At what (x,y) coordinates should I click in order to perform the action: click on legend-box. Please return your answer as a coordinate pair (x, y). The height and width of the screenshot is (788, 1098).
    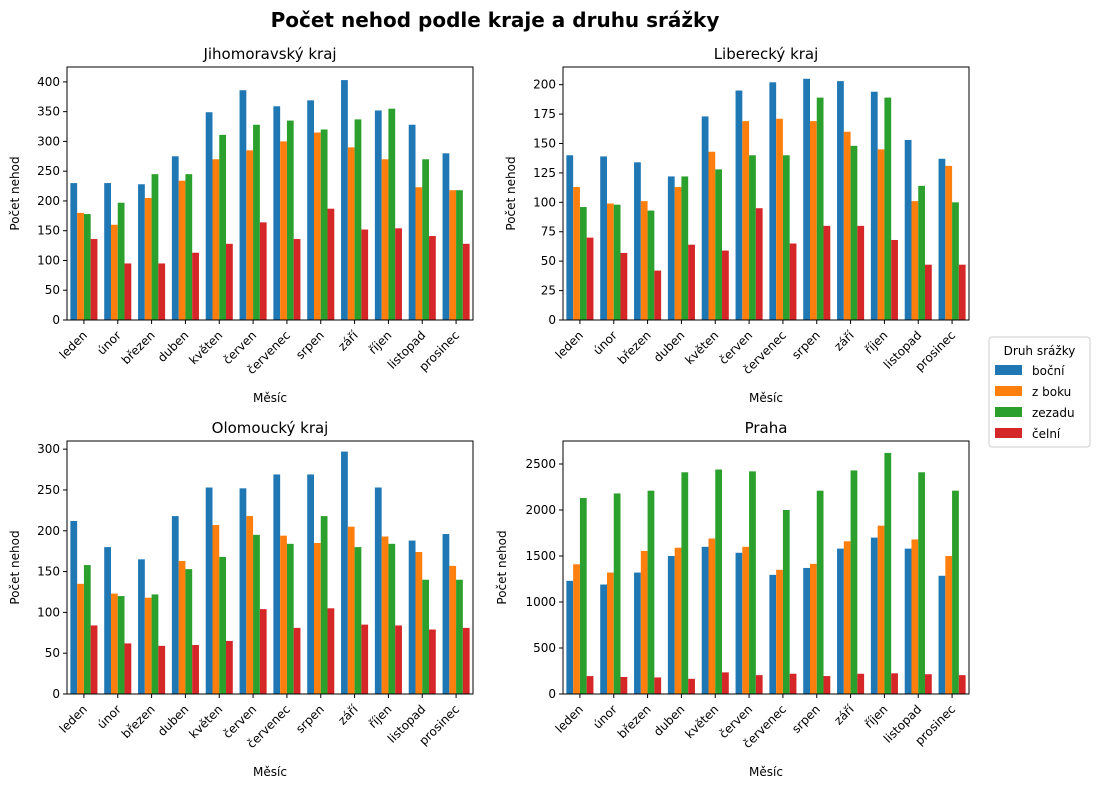
    Looking at the image, I should click on (1039, 392).